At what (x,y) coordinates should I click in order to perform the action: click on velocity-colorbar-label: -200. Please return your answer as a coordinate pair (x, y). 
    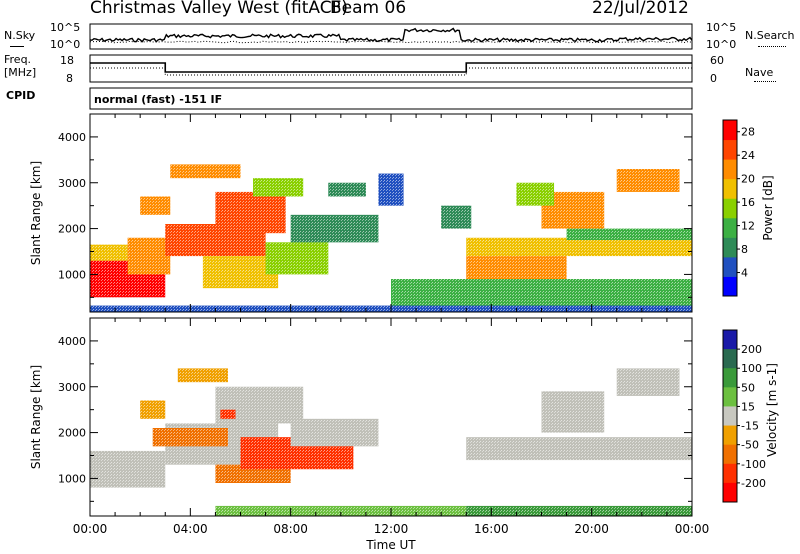
    Looking at the image, I should click on (753, 483).